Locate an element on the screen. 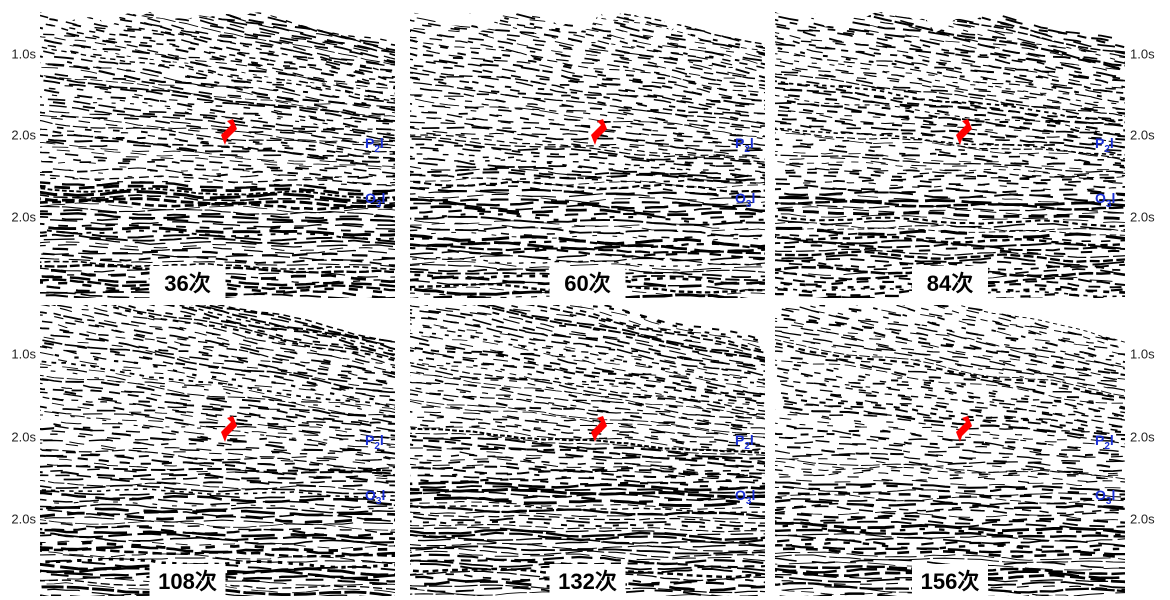 This screenshot has height=600, width=1170. seismic-panel is located at coordinates (950, 450).